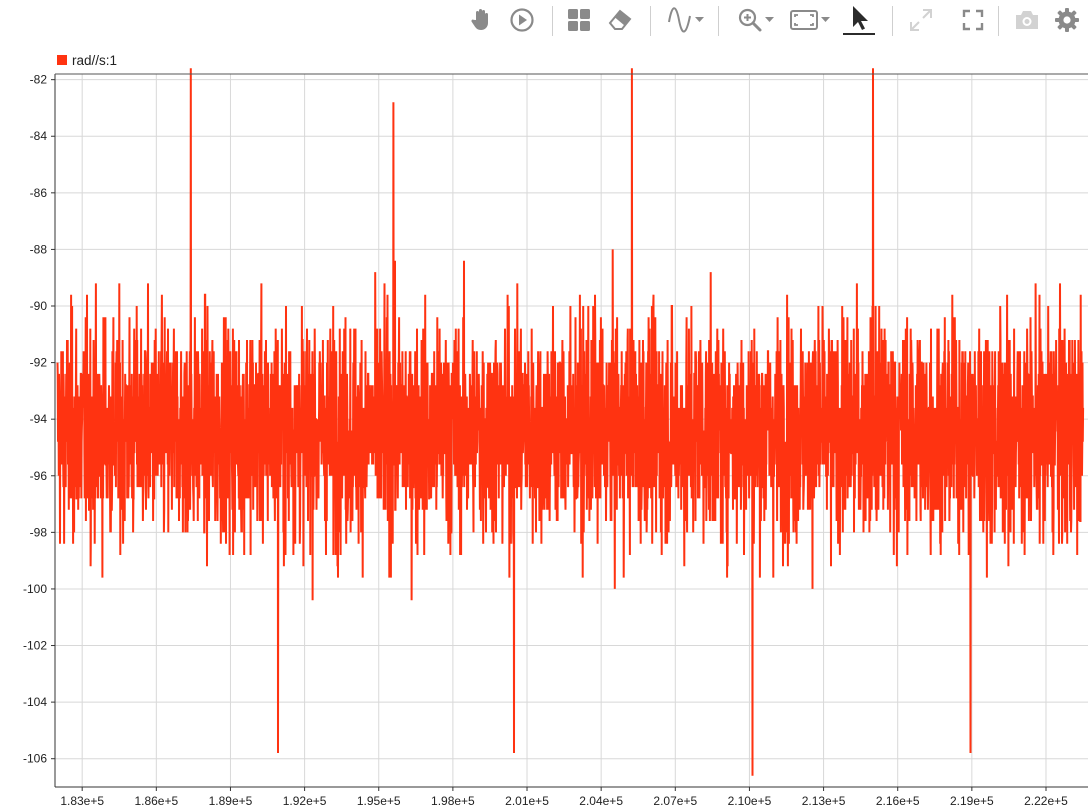 The width and height of the screenshot is (1088, 812). Describe the element at coordinates (750, 801) in the screenshot. I see `x-tick-label: 2.10e+5` at that location.